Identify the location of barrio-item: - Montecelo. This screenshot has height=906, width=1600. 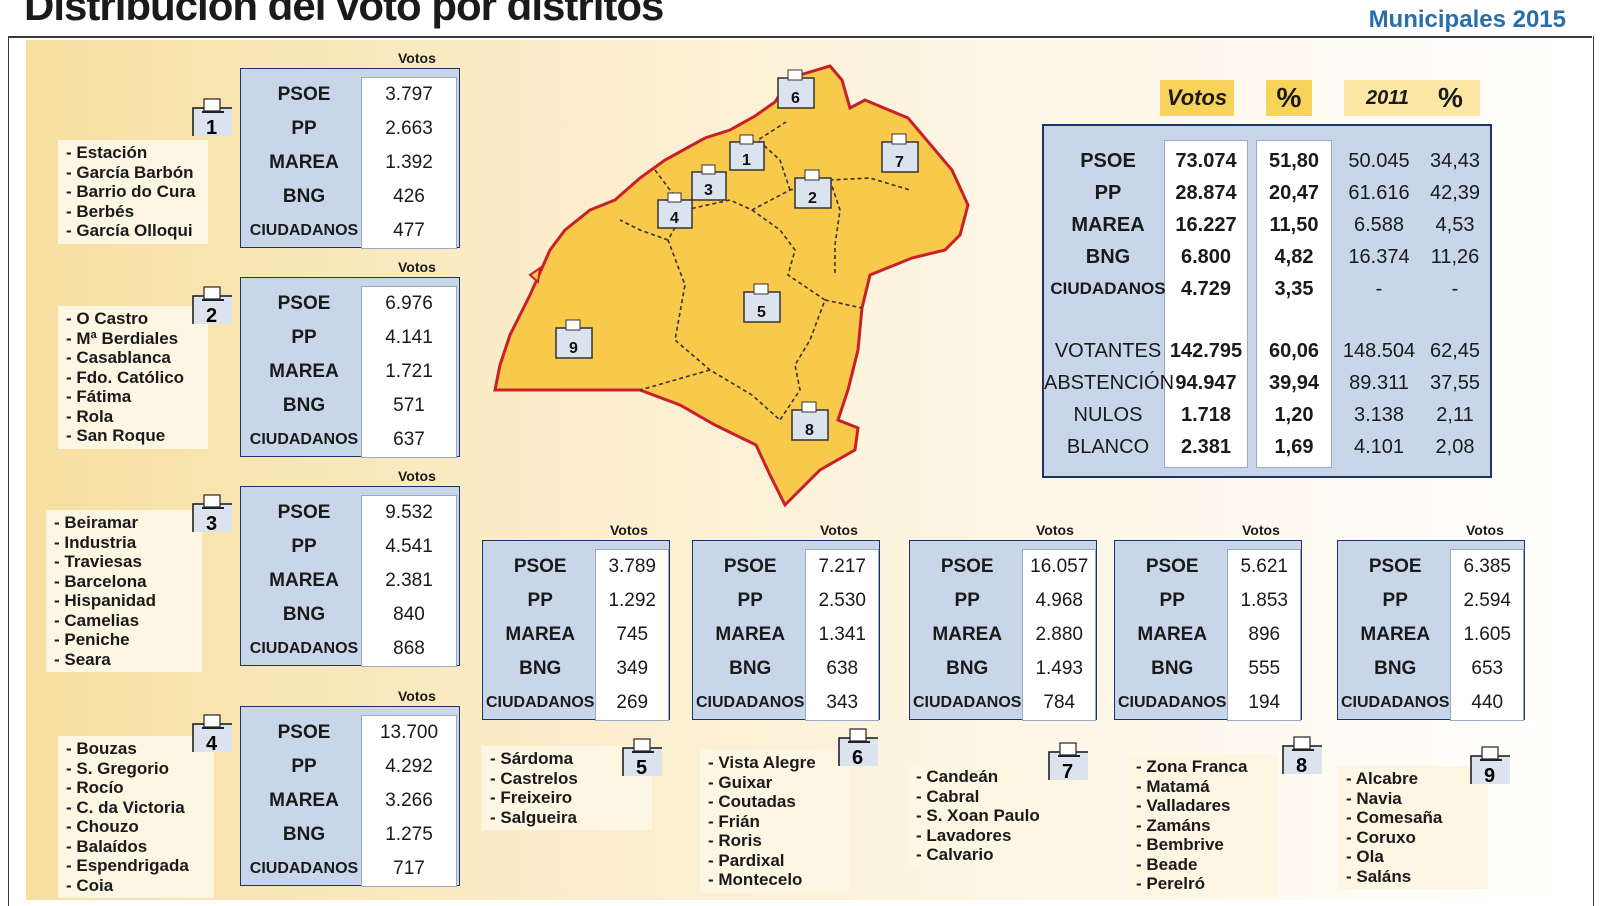
(755, 879).